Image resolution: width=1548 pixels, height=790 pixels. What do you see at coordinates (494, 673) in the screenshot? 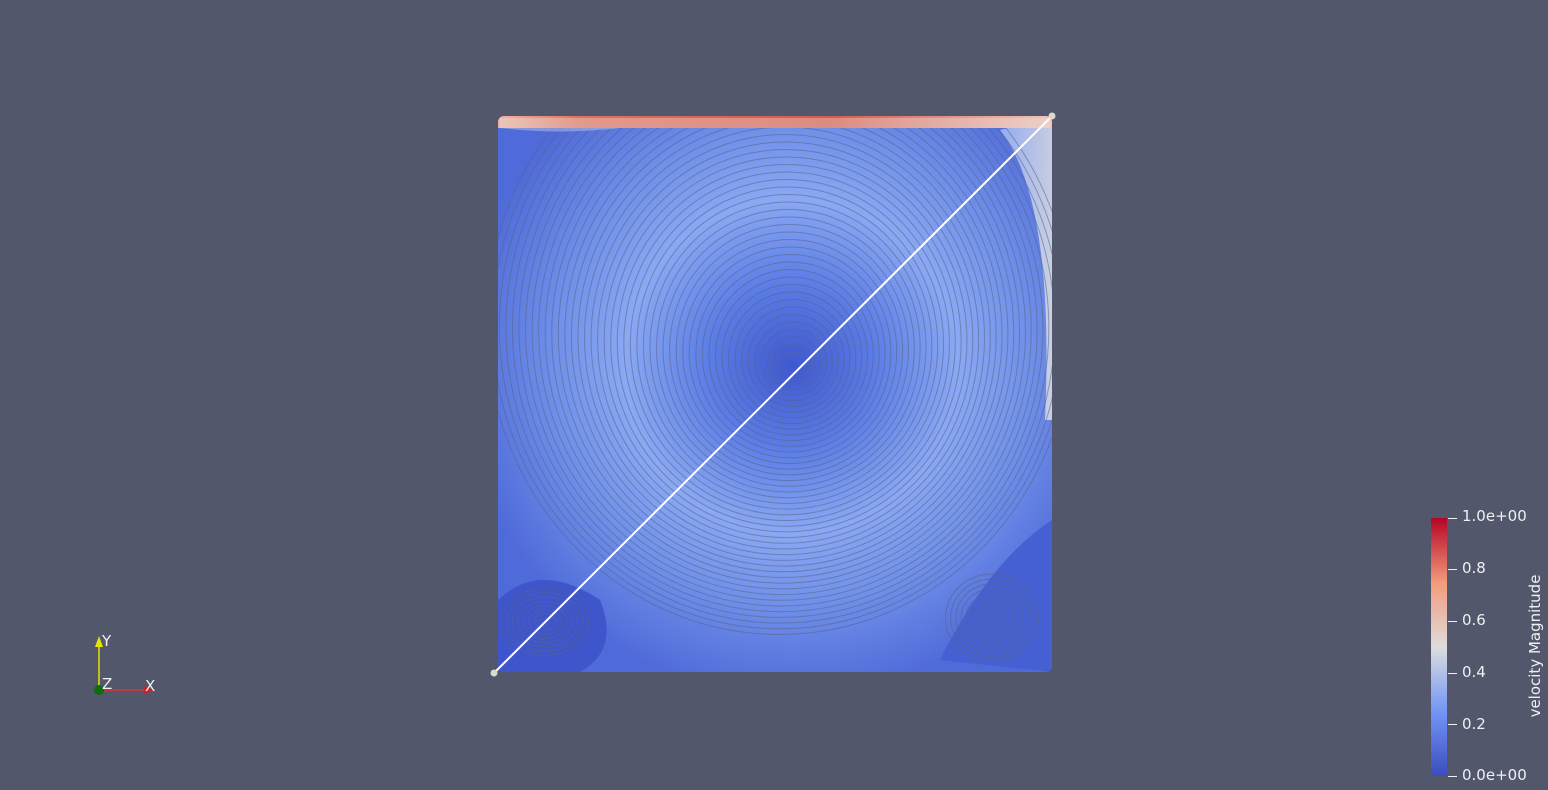
I see `seed-line-start-handle` at bounding box center [494, 673].